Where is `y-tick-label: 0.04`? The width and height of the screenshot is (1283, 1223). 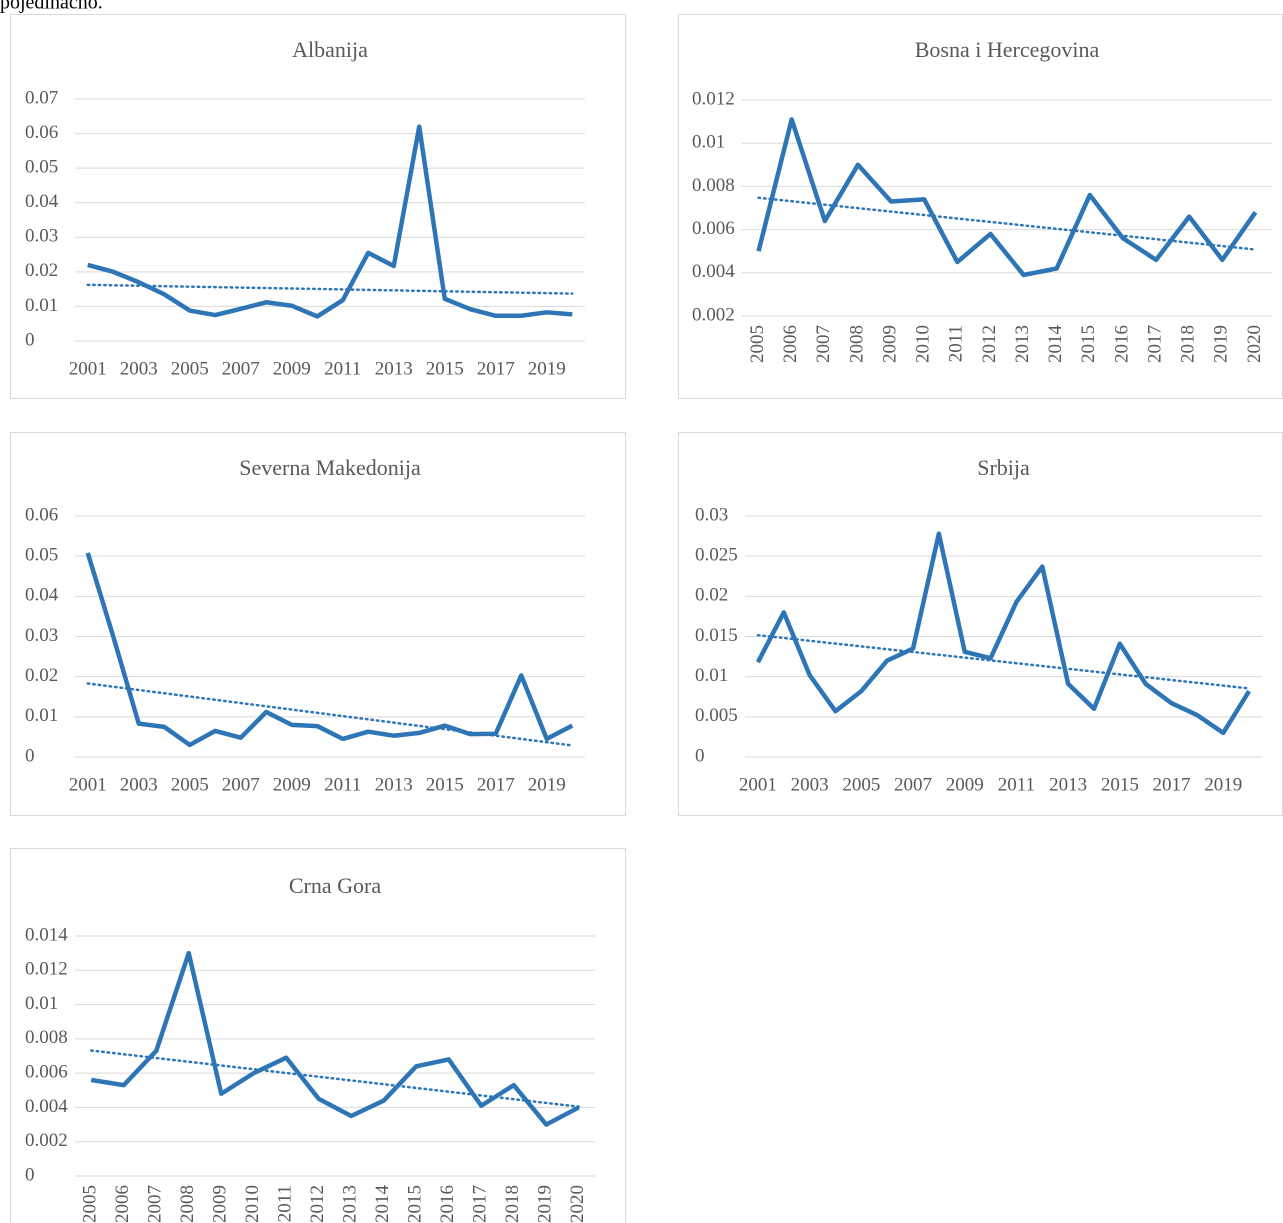 y-tick-label: 0.04 is located at coordinates (42, 201).